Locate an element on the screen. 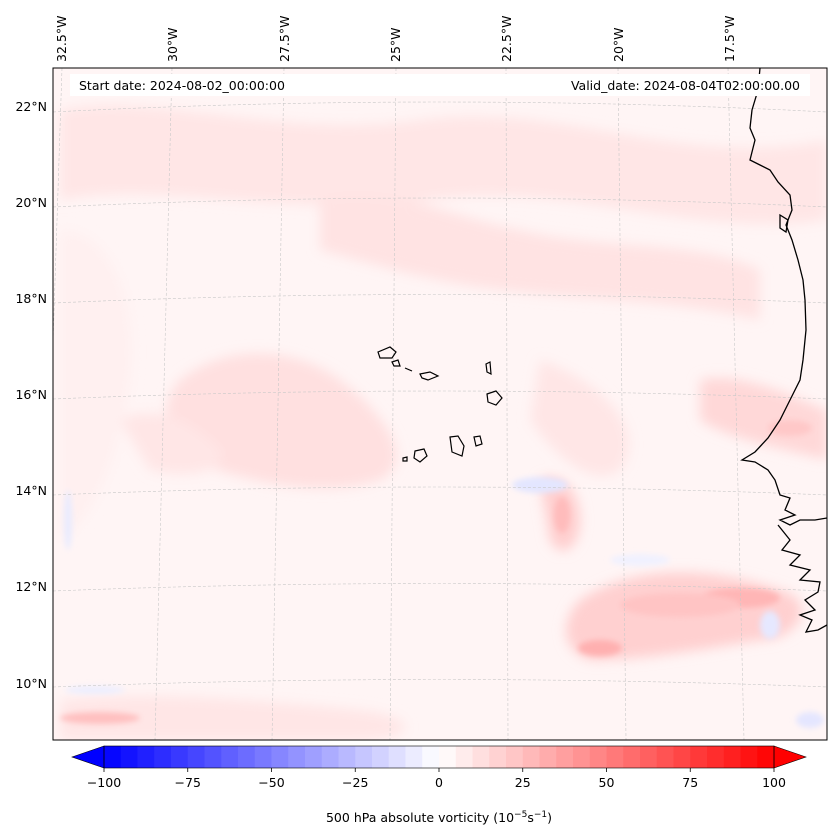  colorbar-cells is located at coordinates (439, 757).